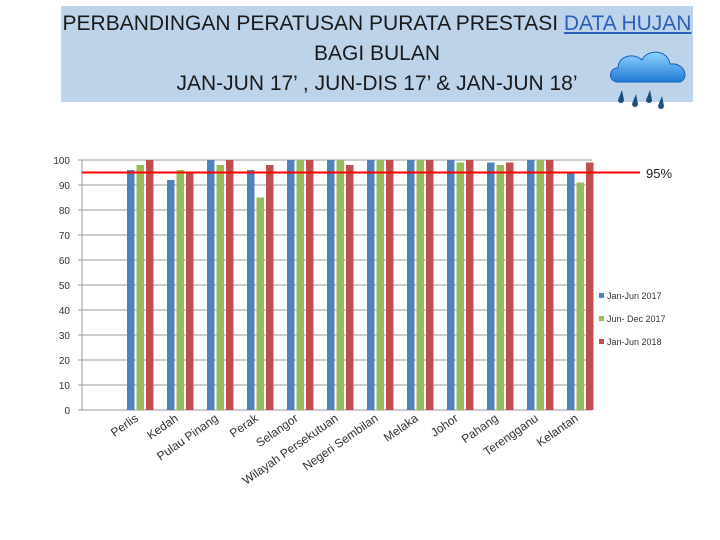 The height and width of the screenshot is (540, 720). Describe the element at coordinates (67, 411) in the screenshot. I see `y-tick-label: 0` at that location.